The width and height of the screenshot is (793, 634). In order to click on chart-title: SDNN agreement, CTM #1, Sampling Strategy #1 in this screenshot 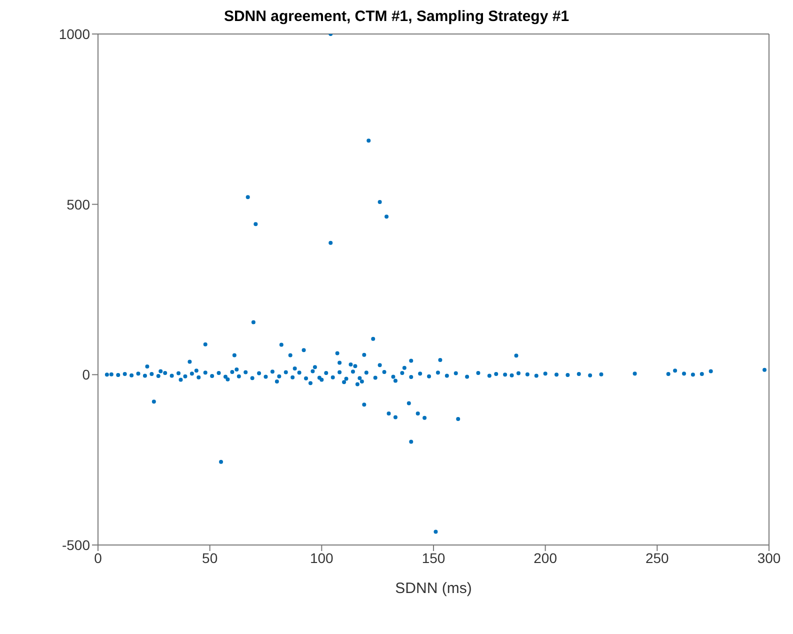, I will do `click(396, 16)`.